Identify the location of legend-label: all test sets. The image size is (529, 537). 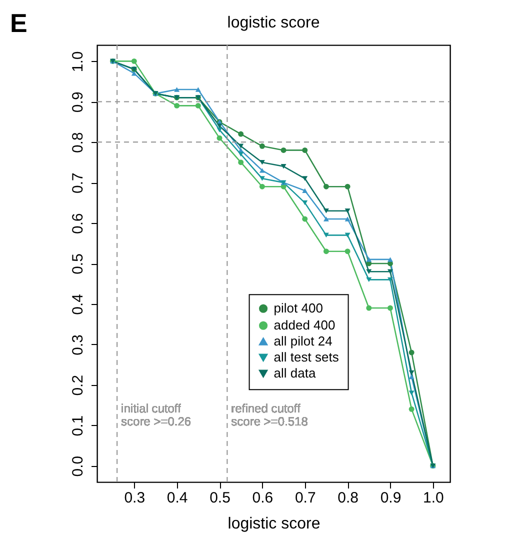
(307, 357).